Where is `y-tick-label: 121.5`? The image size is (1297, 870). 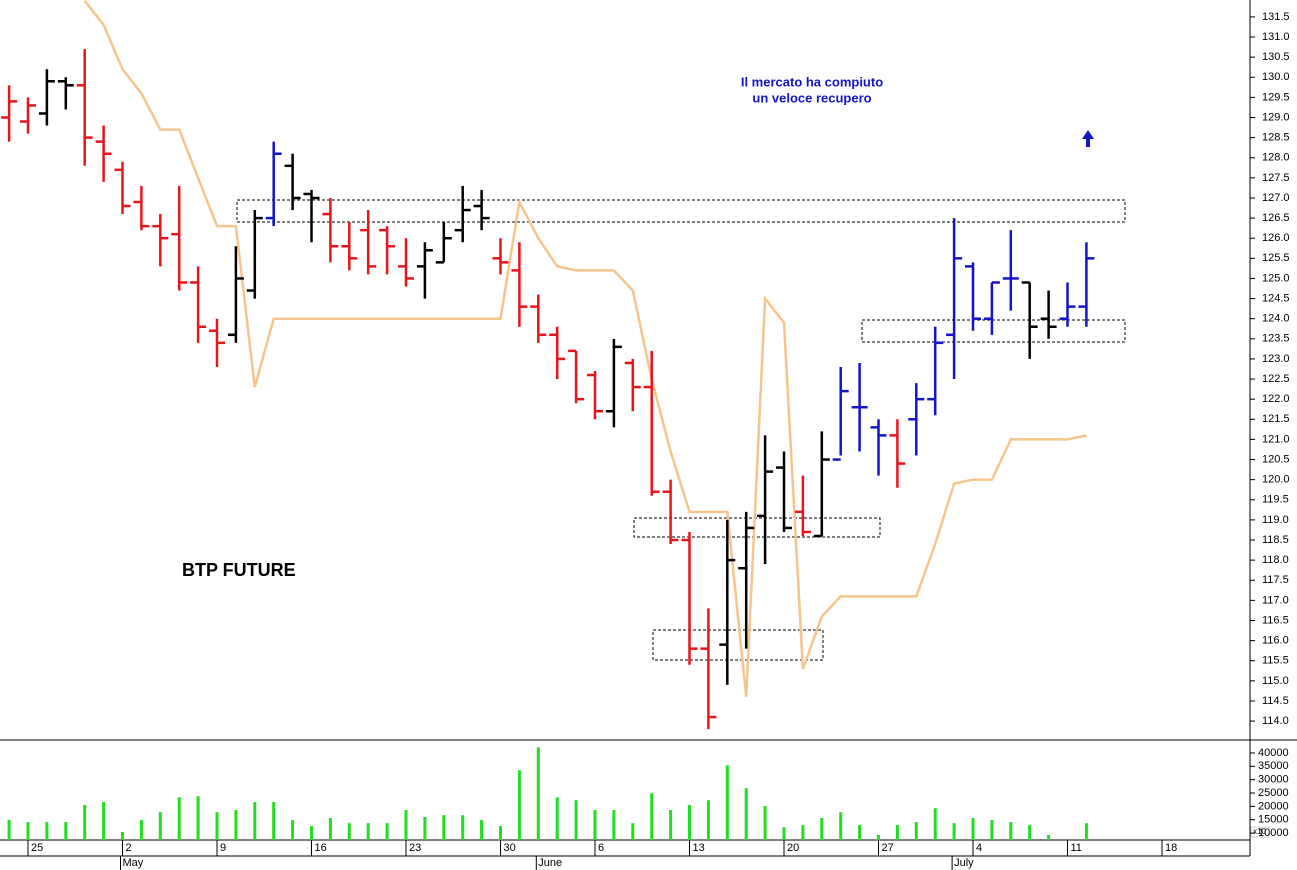
y-tick-label: 121.5 is located at coordinates (1276, 419).